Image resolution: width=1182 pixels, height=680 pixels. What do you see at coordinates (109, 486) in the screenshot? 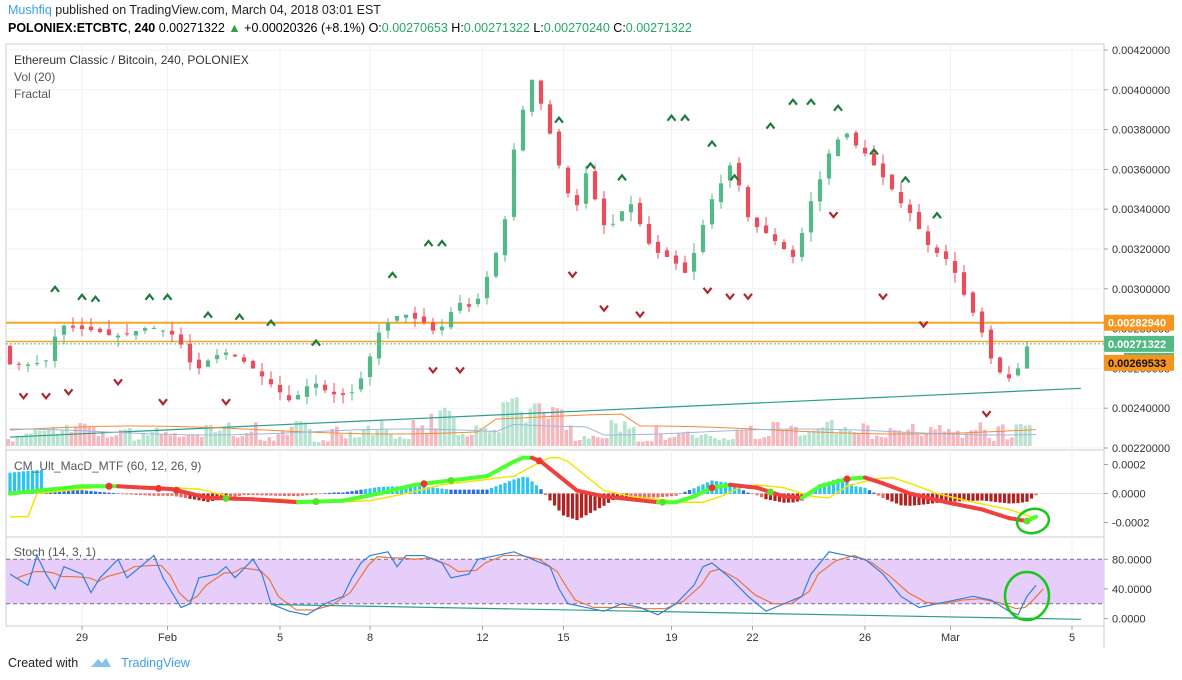
I see `macd-cross-dot` at bounding box center [109, 486].